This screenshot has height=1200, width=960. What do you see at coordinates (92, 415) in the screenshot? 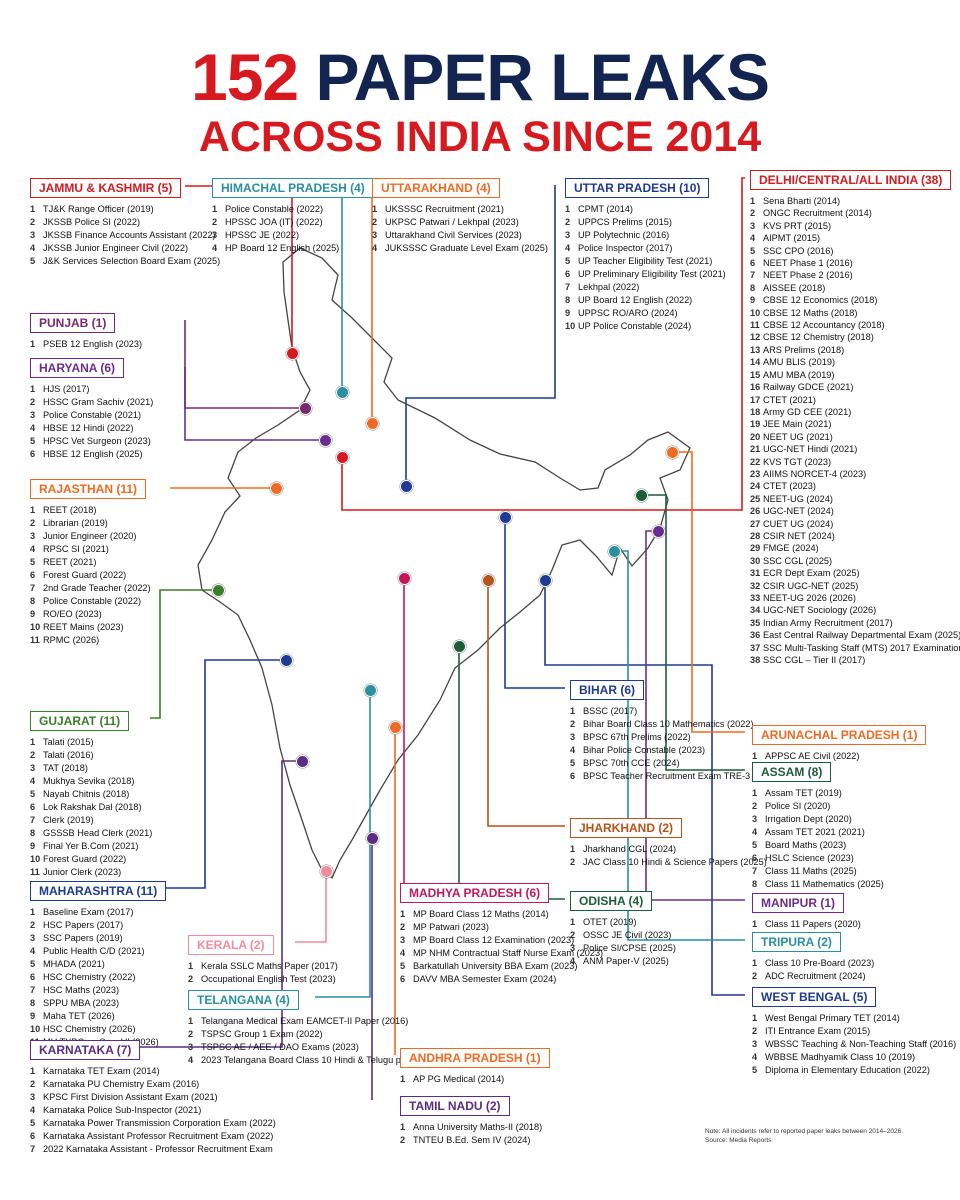
I see `leak-item-text: Police Constable (2021)` at bounding box center [92, 415].